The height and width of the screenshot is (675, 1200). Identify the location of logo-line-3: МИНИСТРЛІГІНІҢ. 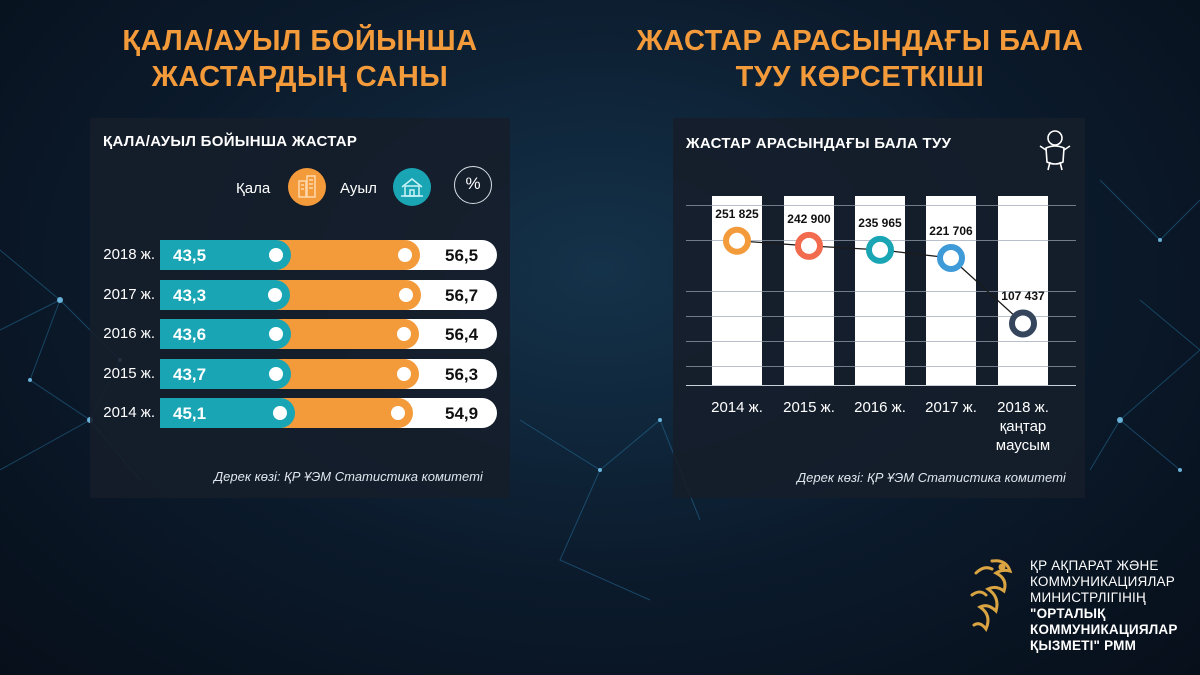
(1088, 597).